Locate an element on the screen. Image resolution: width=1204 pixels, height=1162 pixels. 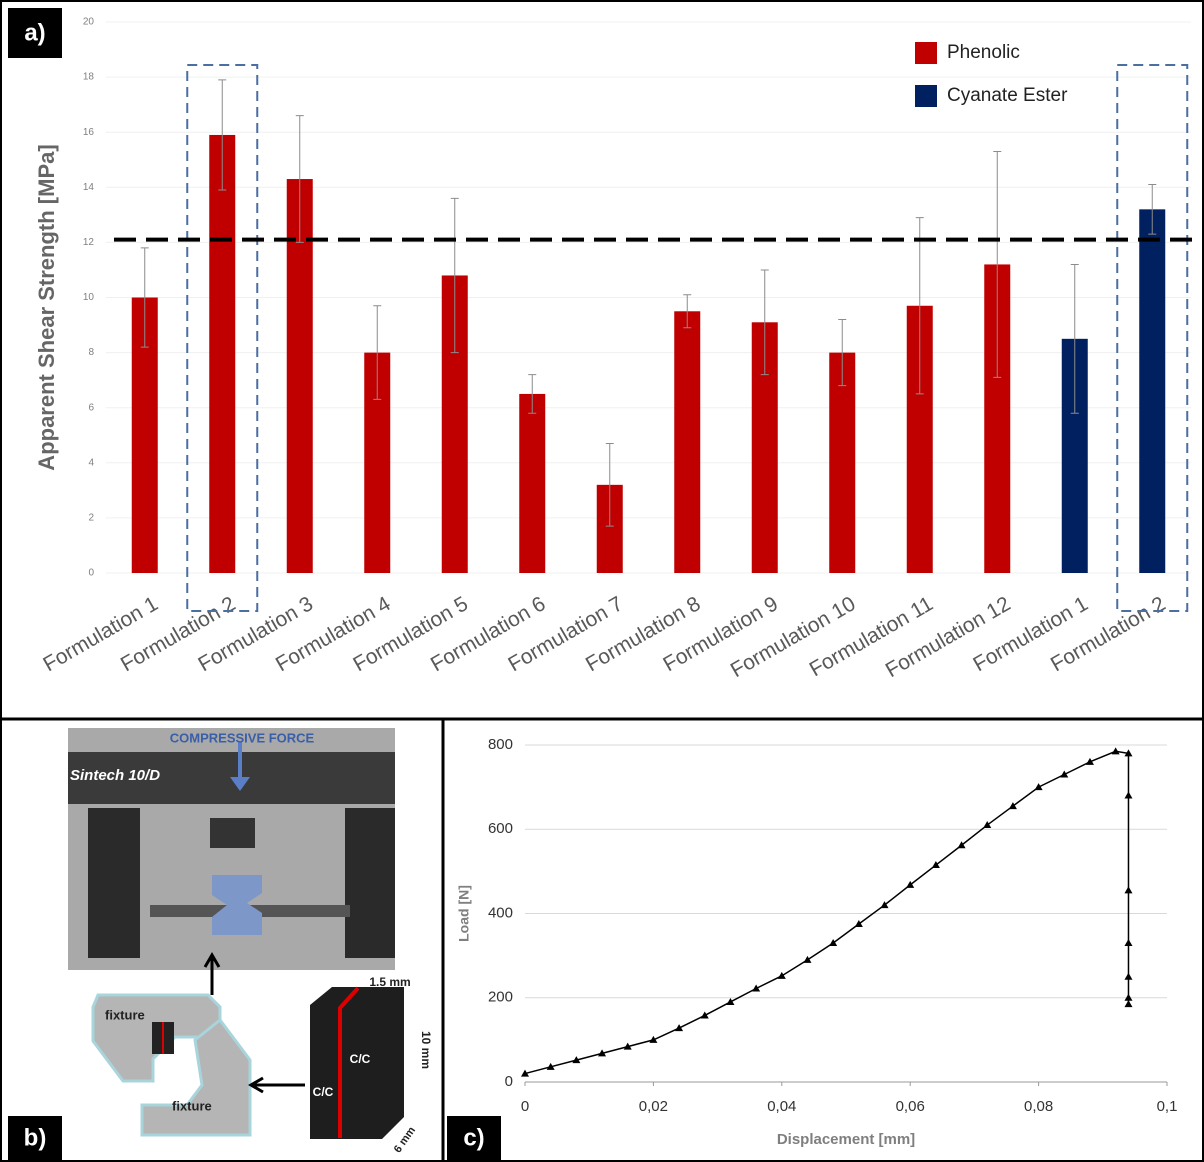
y-axis-title: Load [N] is located at coordinates (464, 913).